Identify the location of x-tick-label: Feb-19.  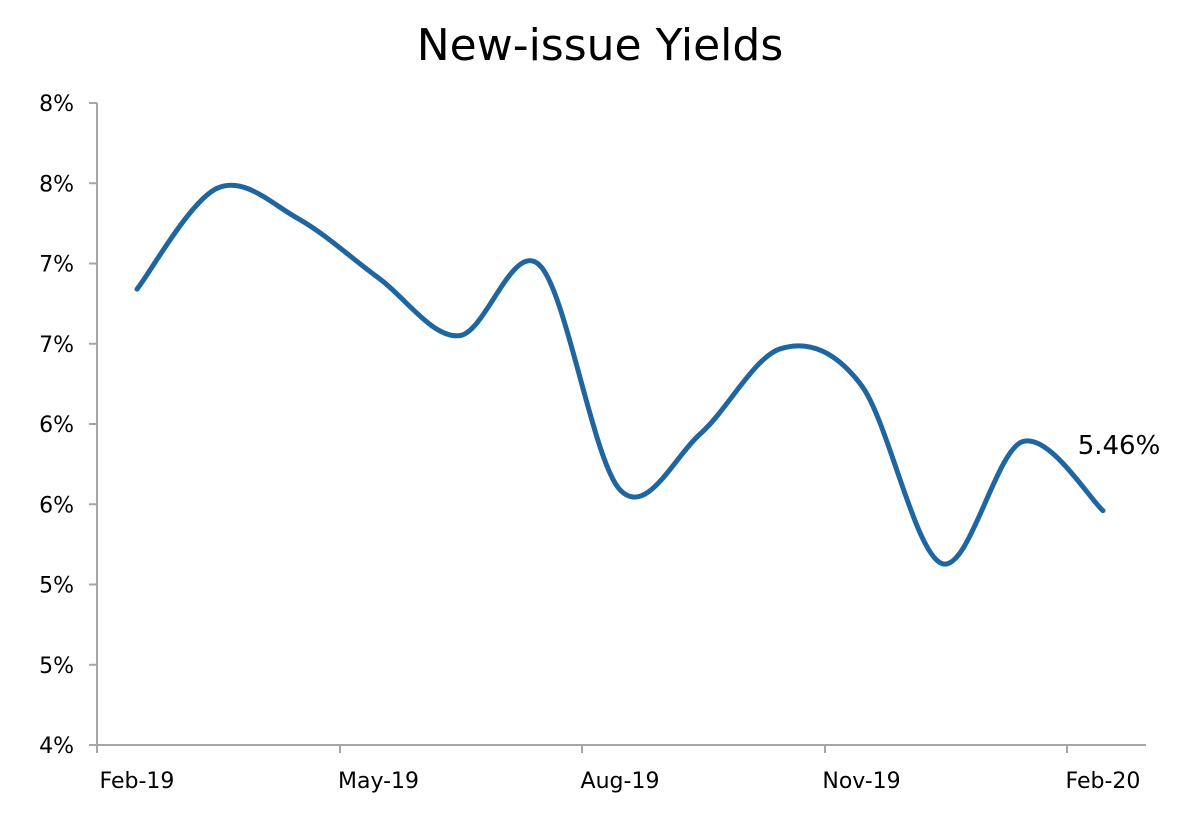
(137, 781).